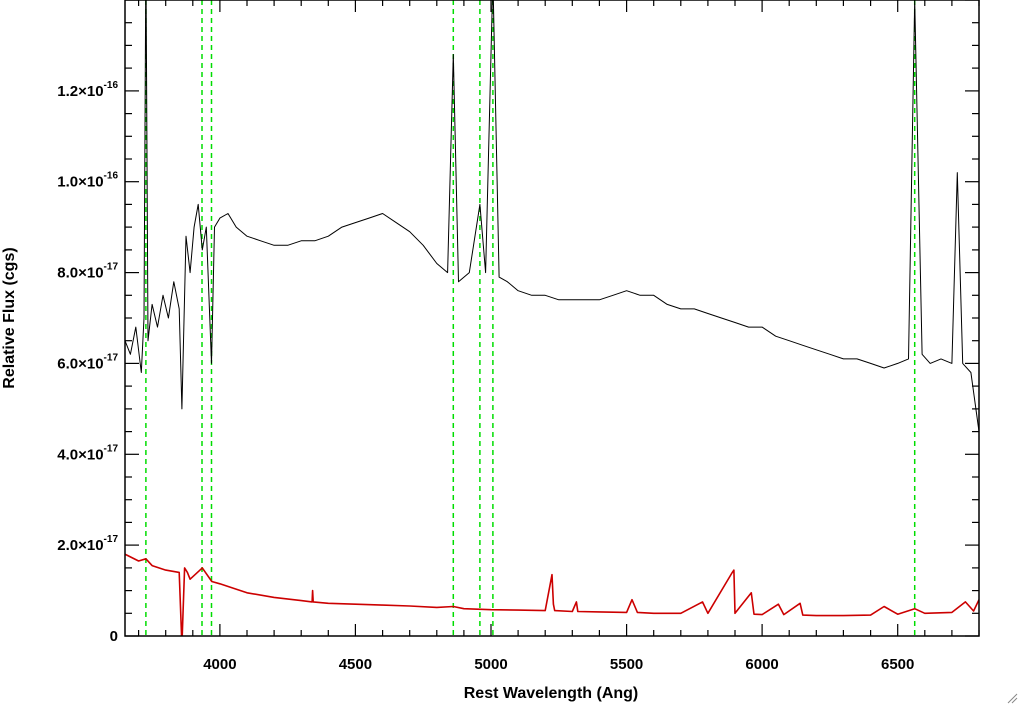  I want to click on x-tick-label: 4500, so click(355, 664).